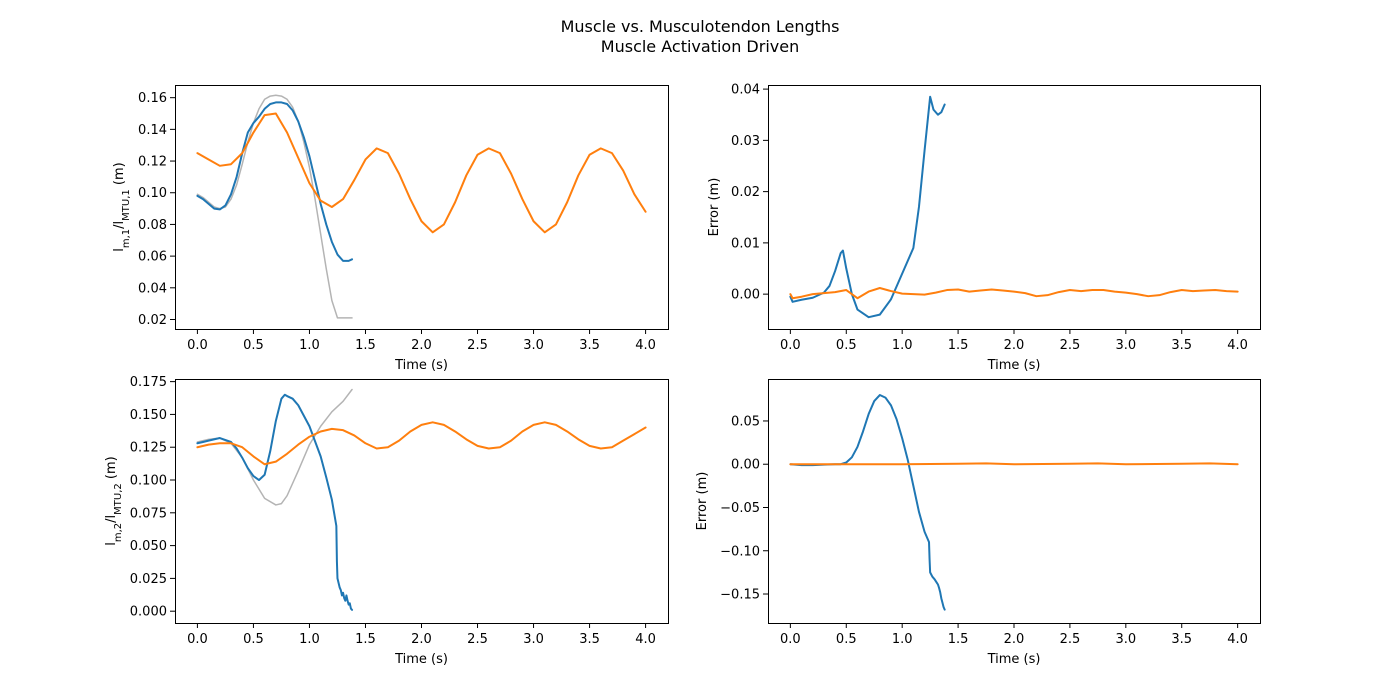 The height and width of the screenshot is (700, 1400). Describe the element at coordinates (122, 206) in the screenshot. I see `y-axis-label: lm,1/lMTU,1 (m)` at that location.